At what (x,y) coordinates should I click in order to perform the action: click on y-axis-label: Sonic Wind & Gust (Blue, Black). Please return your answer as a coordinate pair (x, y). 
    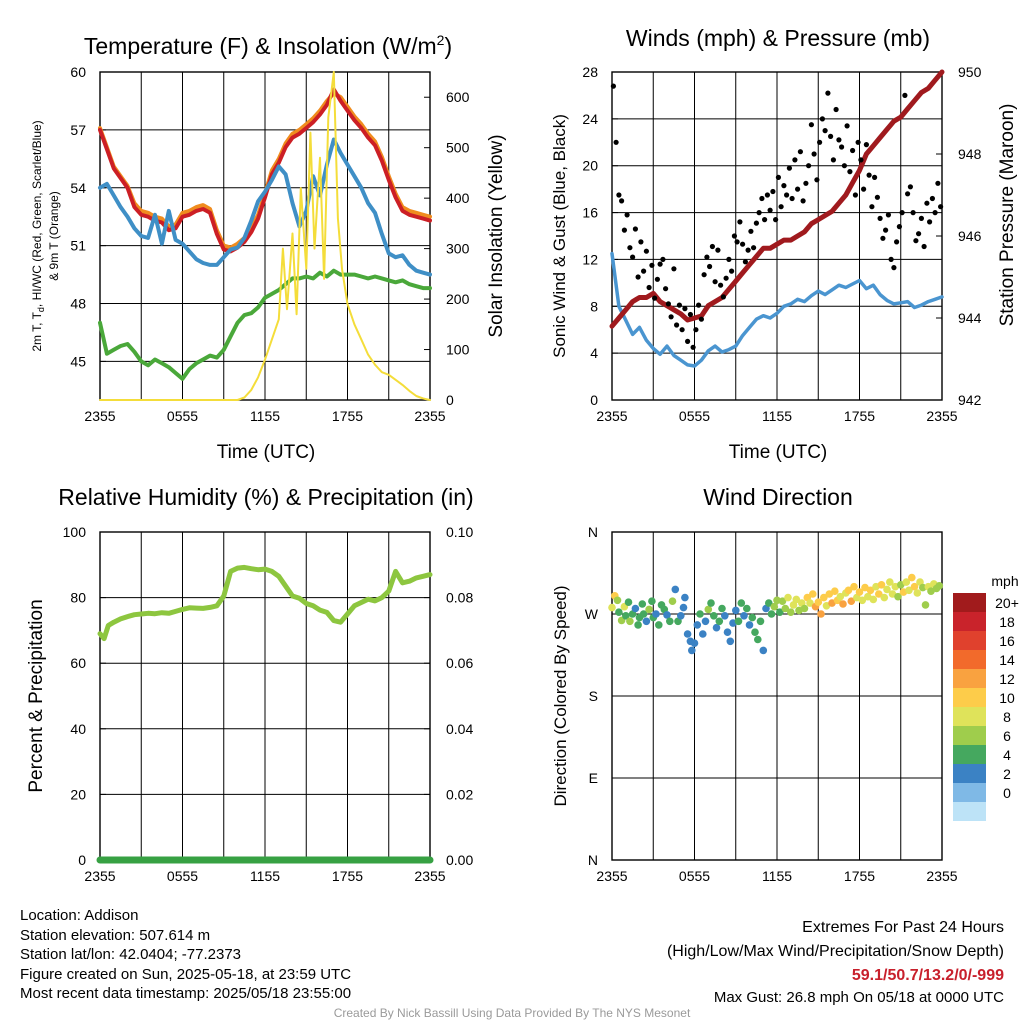
    Looking at the image, I should click on (559, 236).